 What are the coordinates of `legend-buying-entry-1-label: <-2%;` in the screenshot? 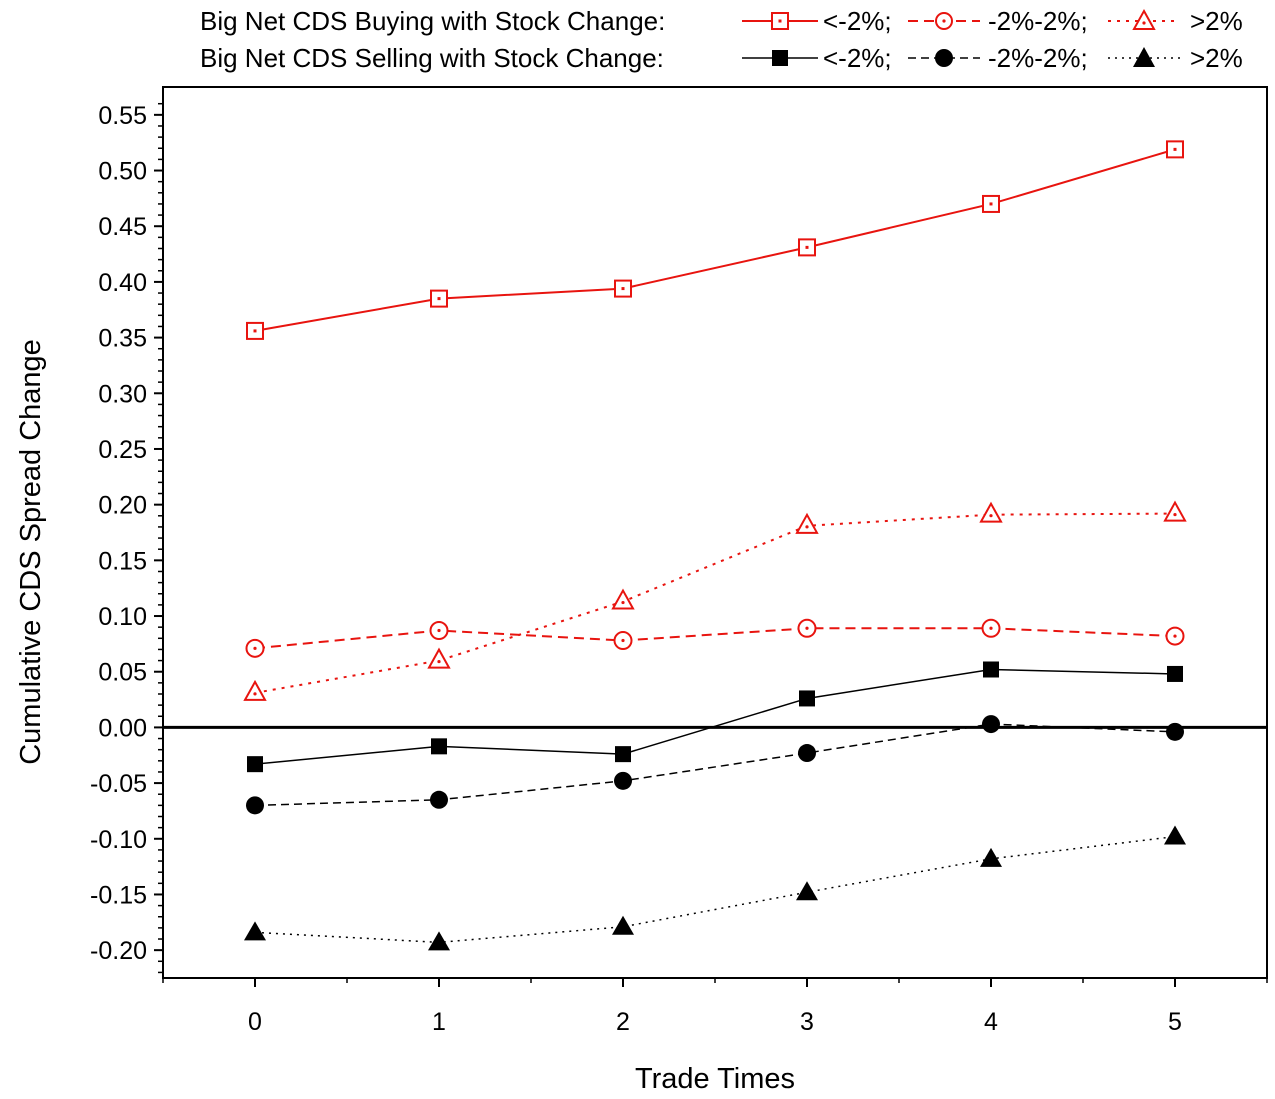 It's located at (857, 21).